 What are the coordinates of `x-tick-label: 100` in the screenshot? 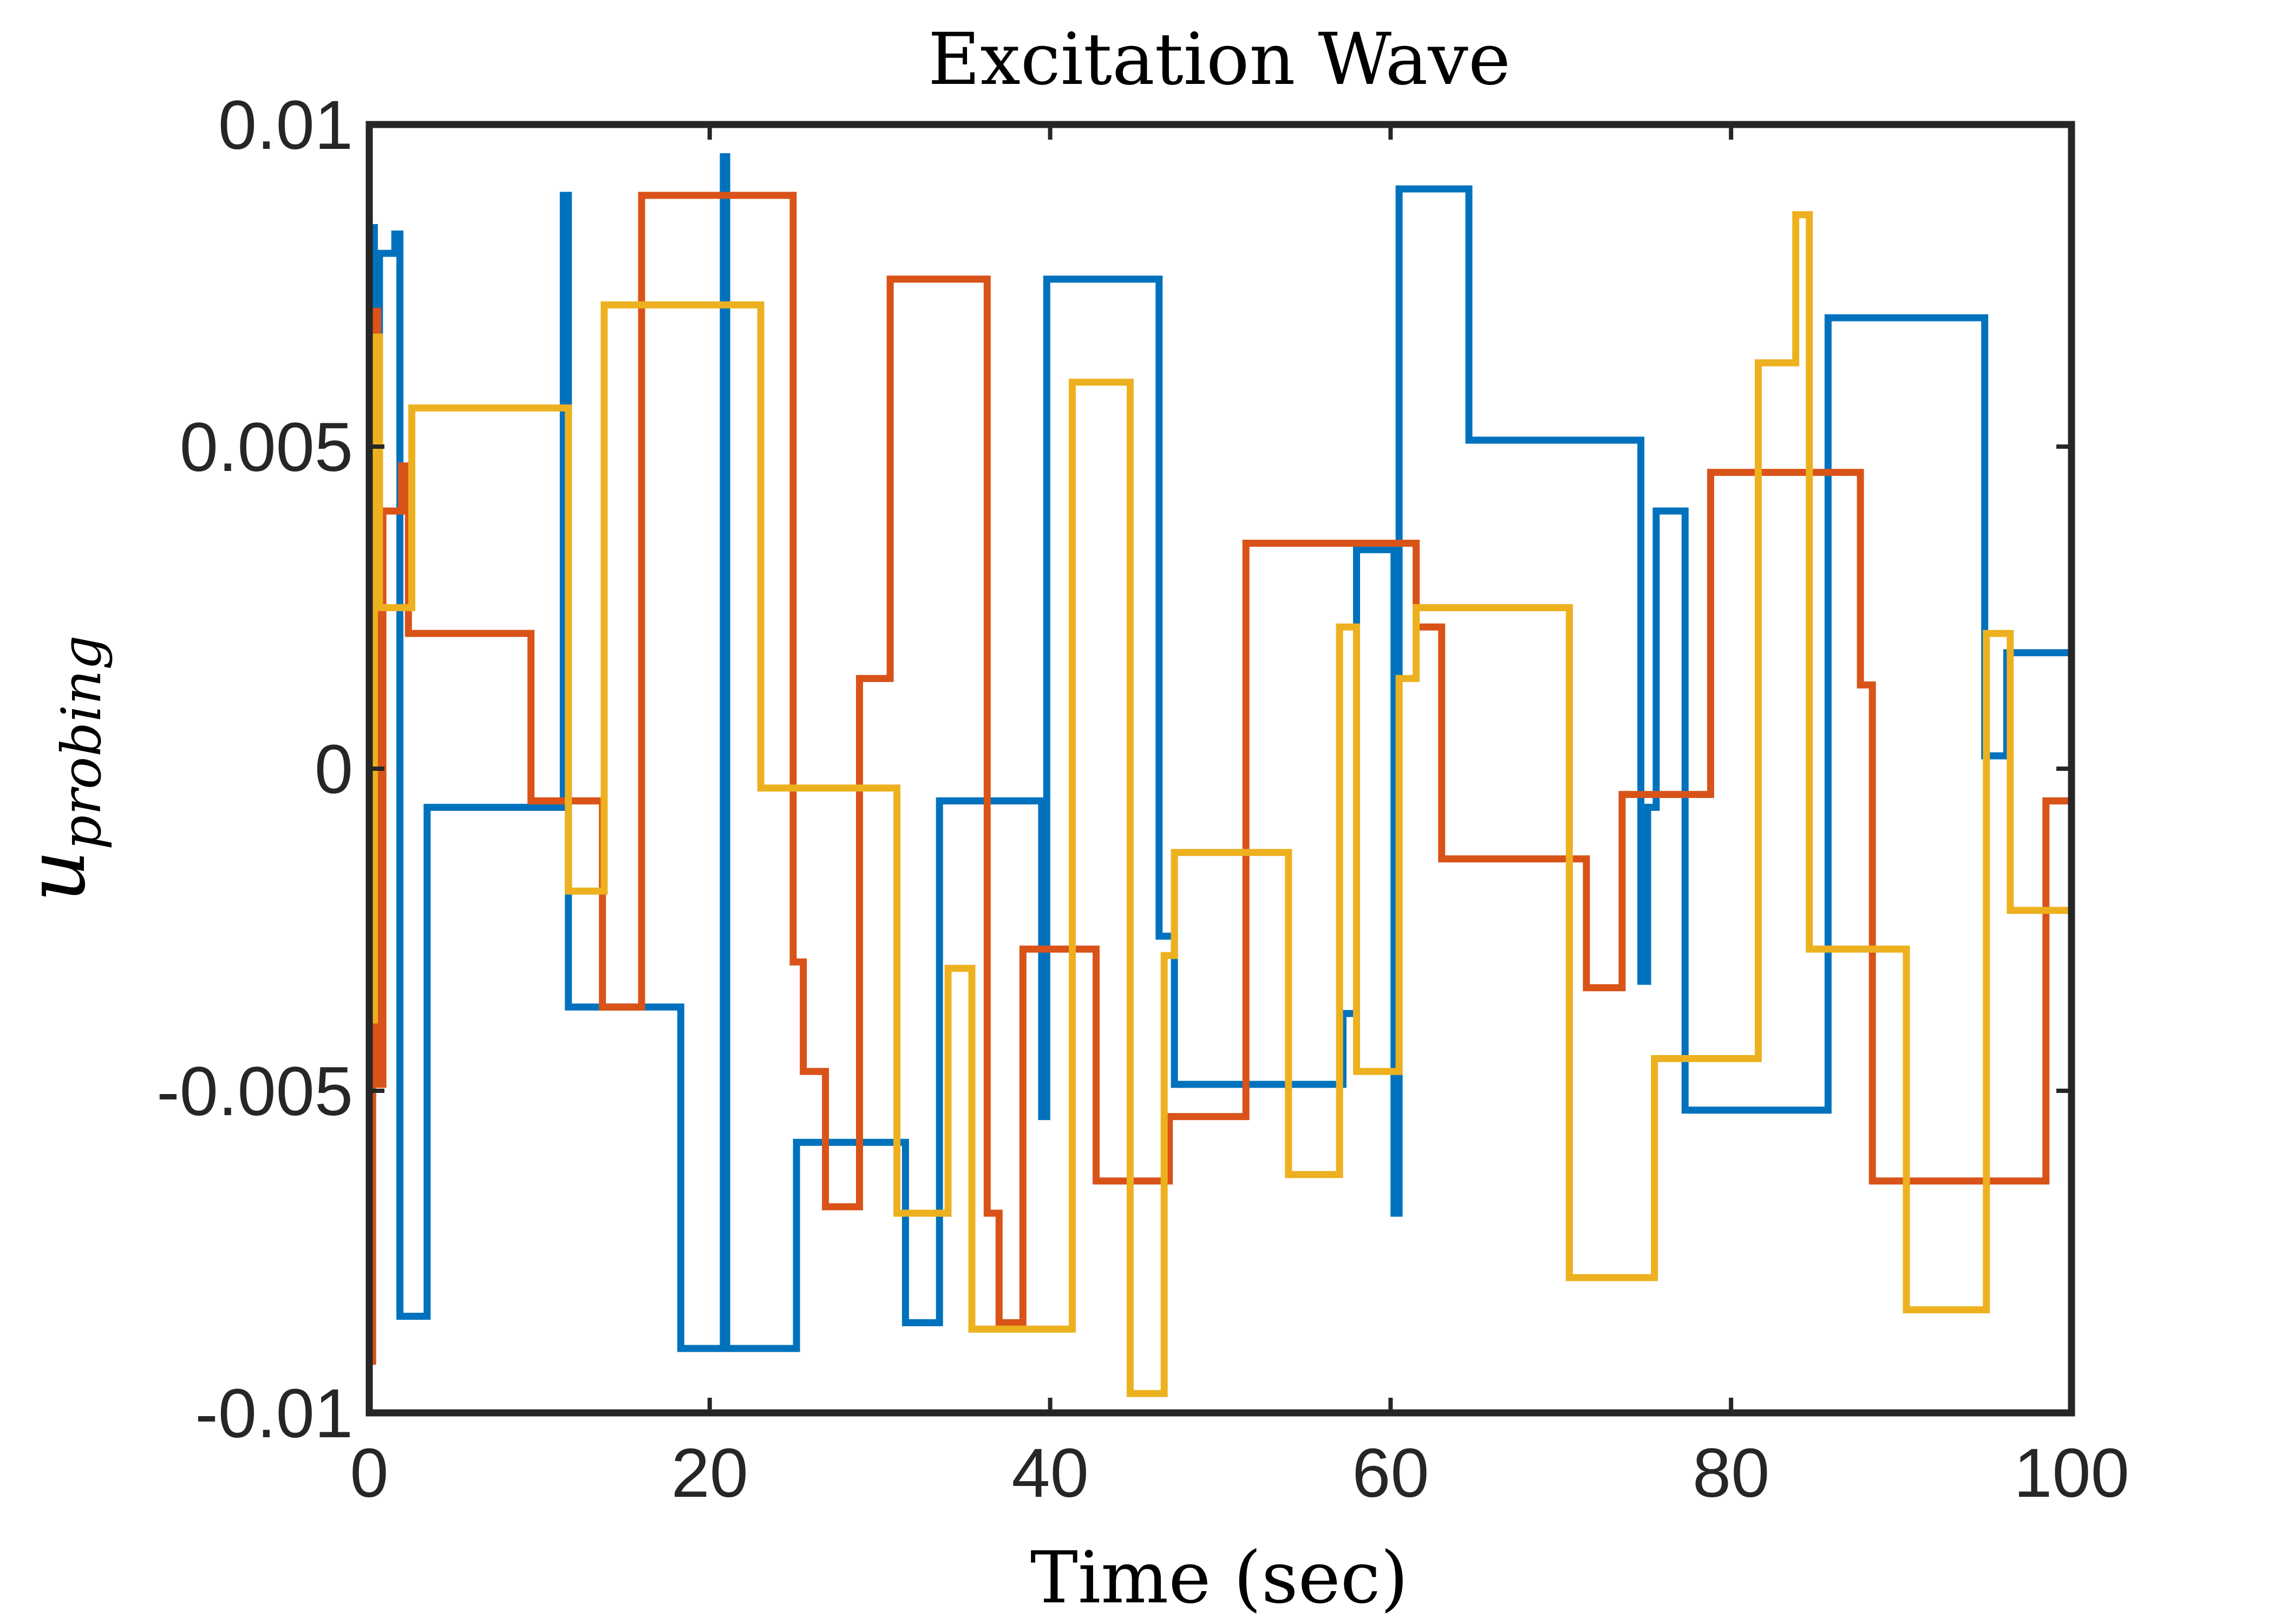 It's located at (2071, 1473).